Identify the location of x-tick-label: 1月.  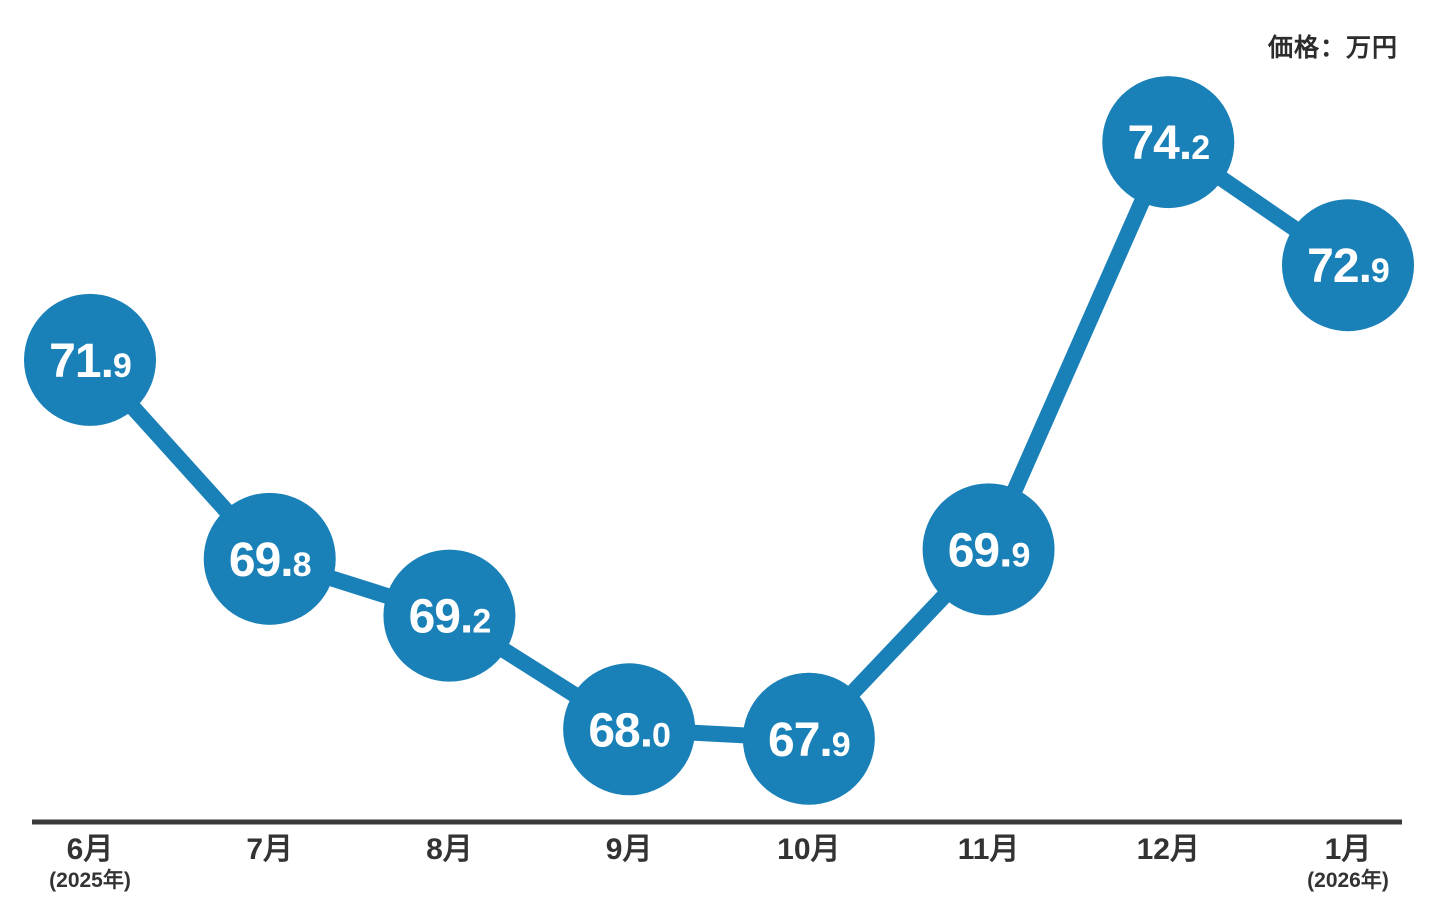
(1348, 849).